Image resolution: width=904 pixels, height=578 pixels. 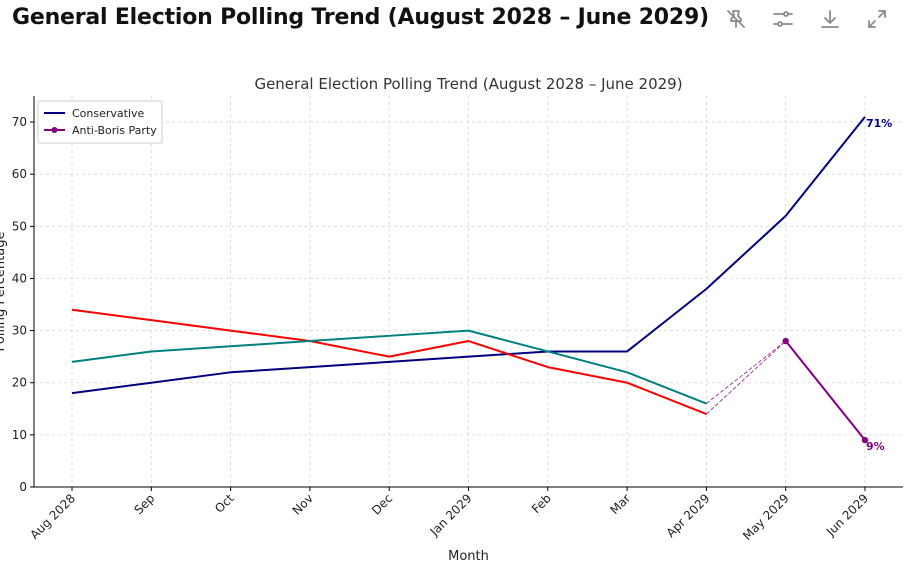 I want to click on expand-icon, so click(x=877, y=19).